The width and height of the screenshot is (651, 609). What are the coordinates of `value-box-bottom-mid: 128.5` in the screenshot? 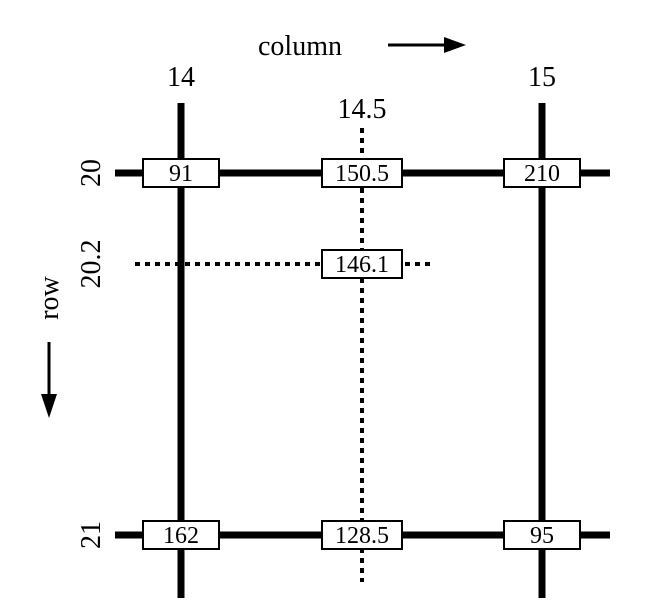 It's located at (362, 535).